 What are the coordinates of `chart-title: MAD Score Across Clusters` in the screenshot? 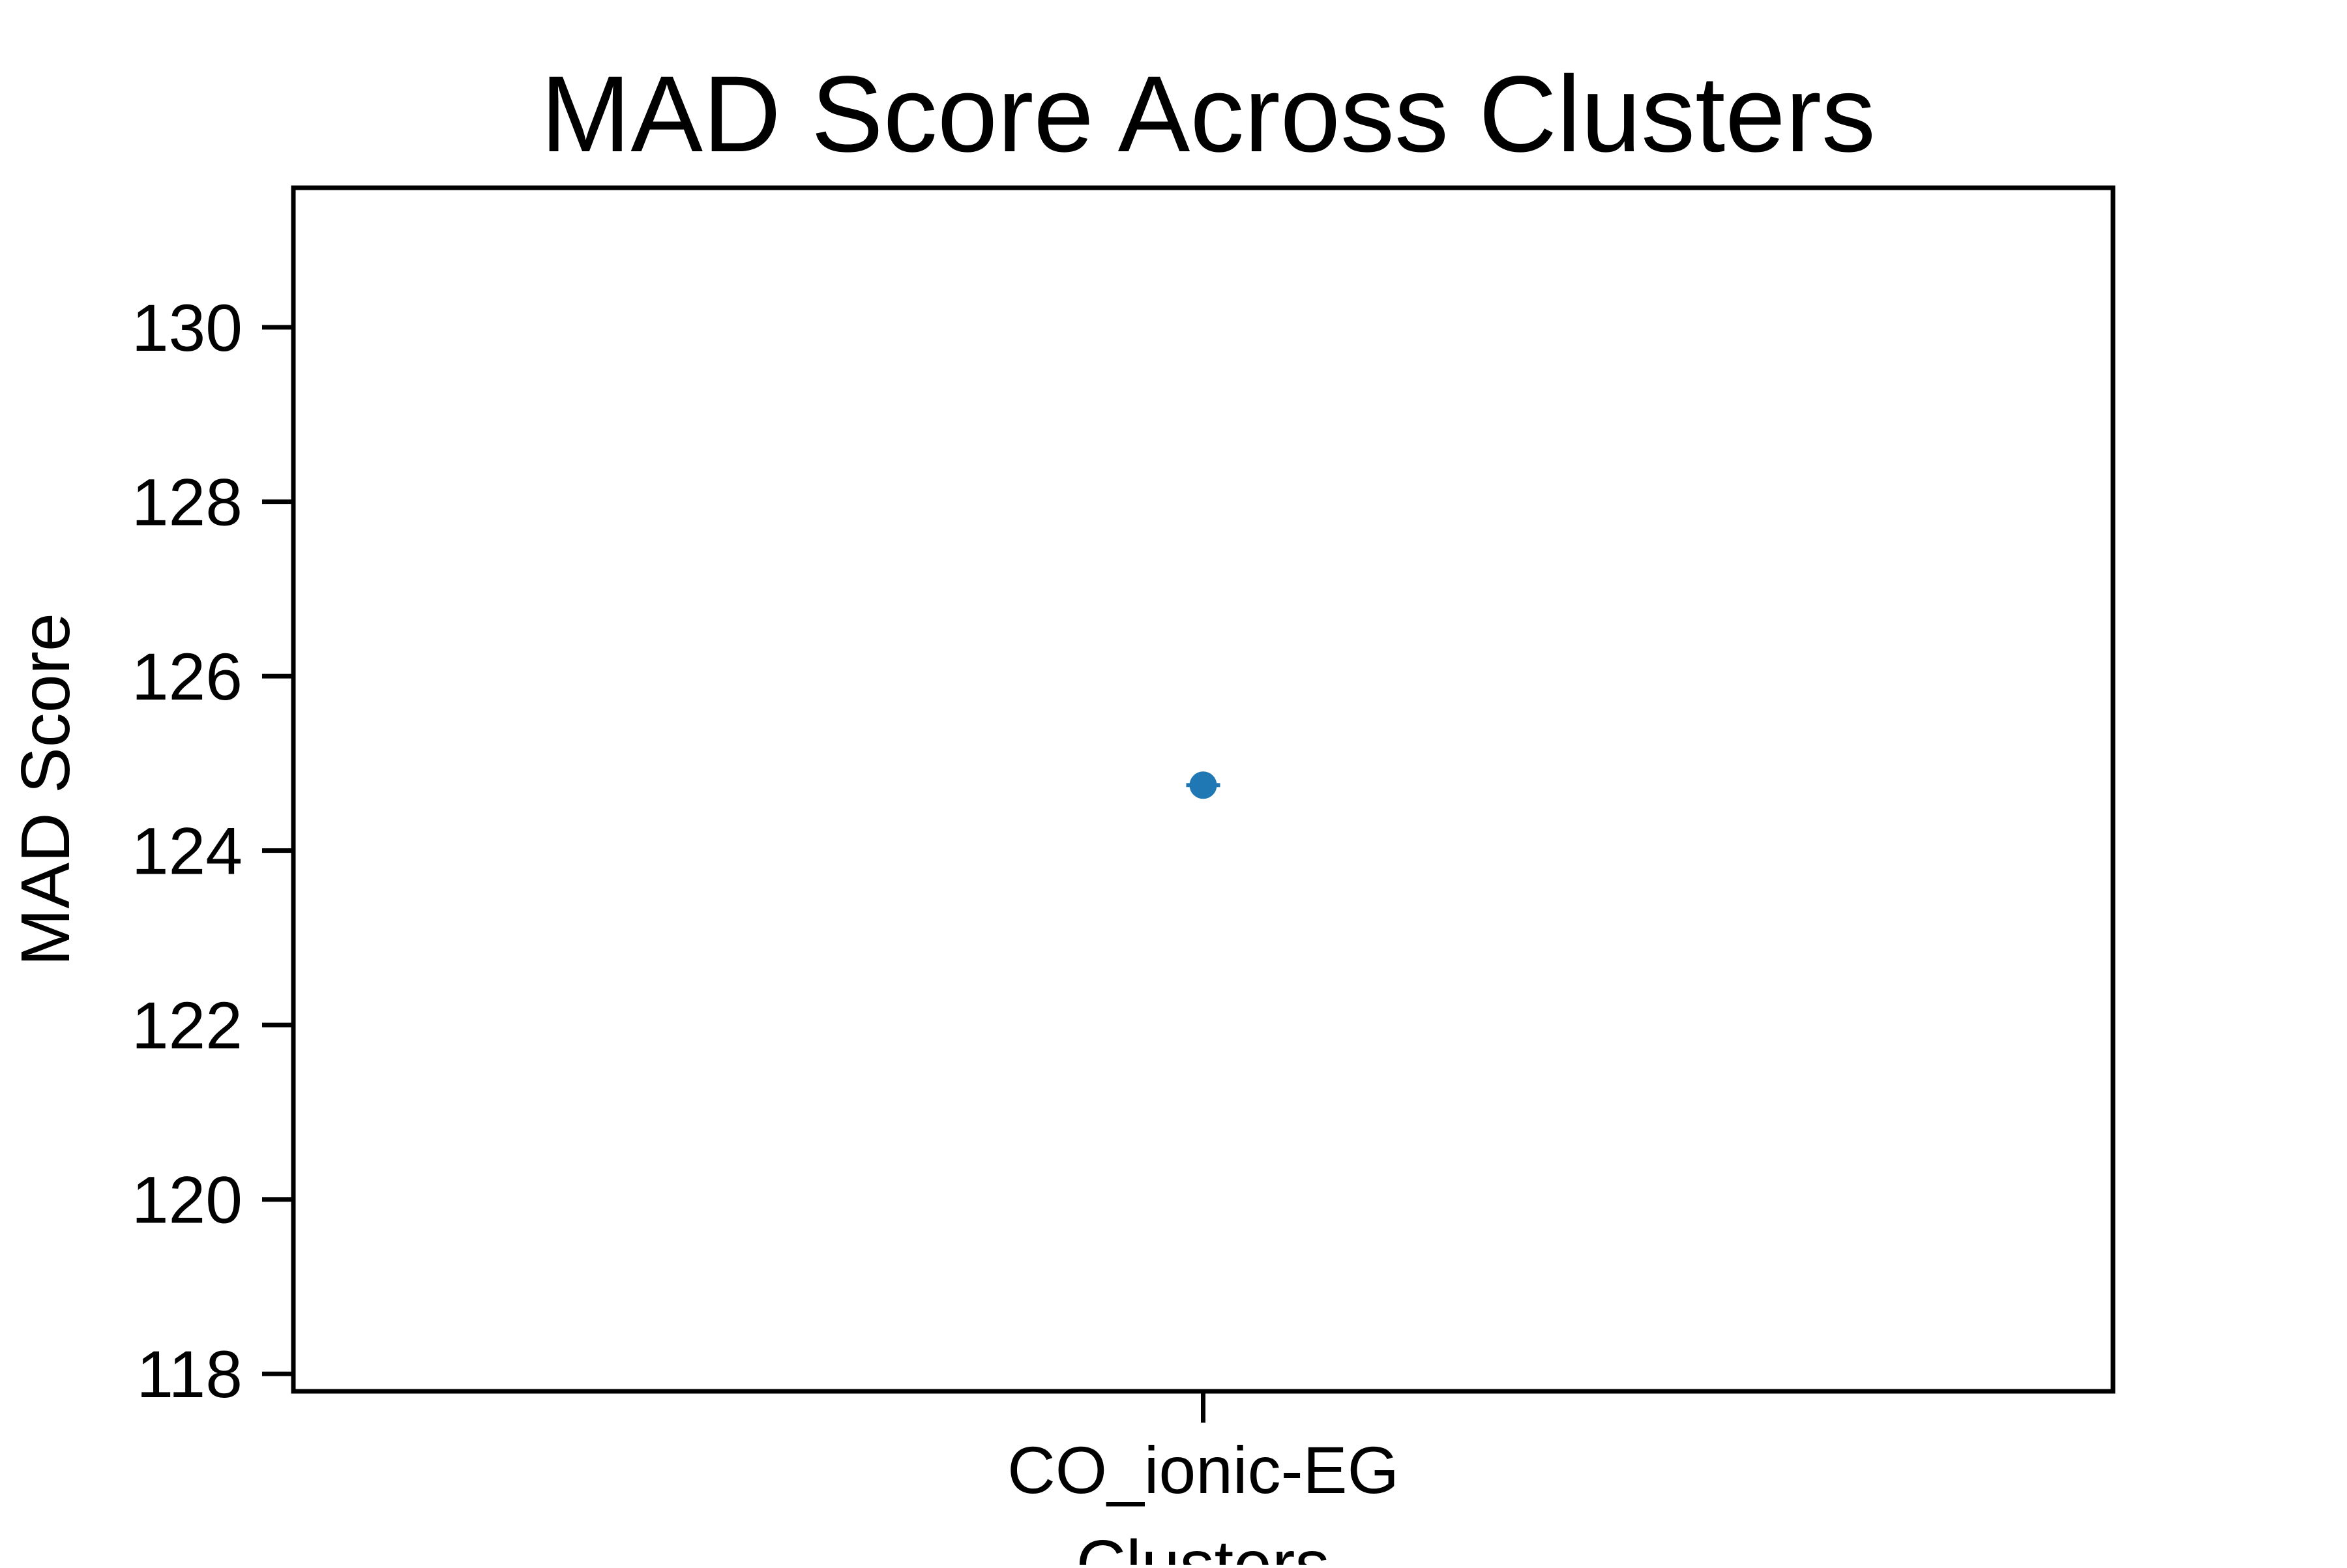 It's located at (1208, 115).